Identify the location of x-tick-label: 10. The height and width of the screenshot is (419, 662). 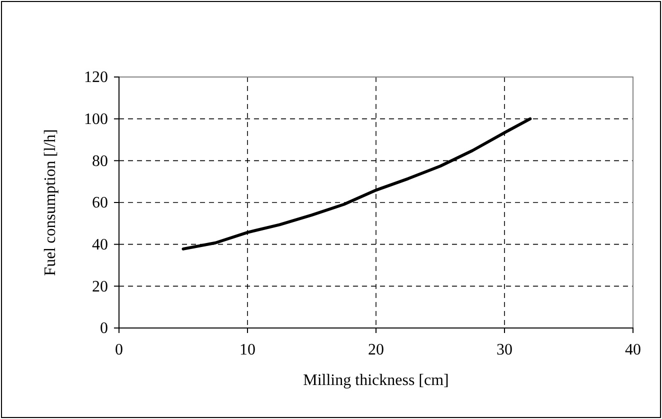
(248, 349).